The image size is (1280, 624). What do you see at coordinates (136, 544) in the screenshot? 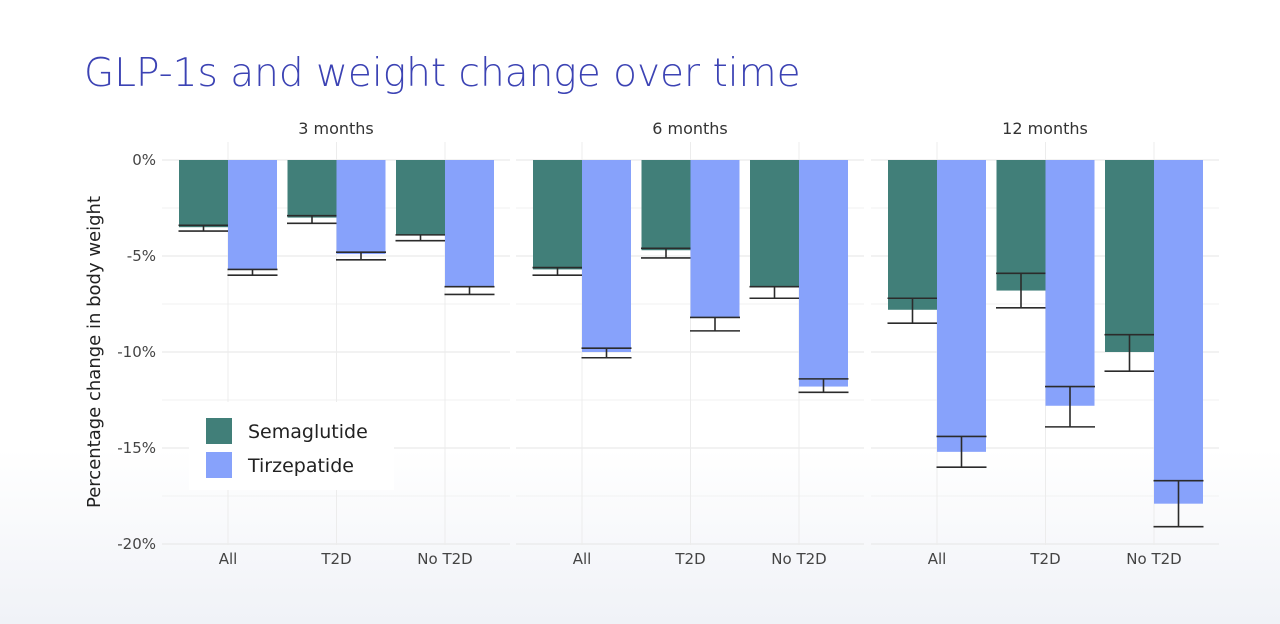
I see `y-tick-label: -20%` at bounding box center [136, 544].